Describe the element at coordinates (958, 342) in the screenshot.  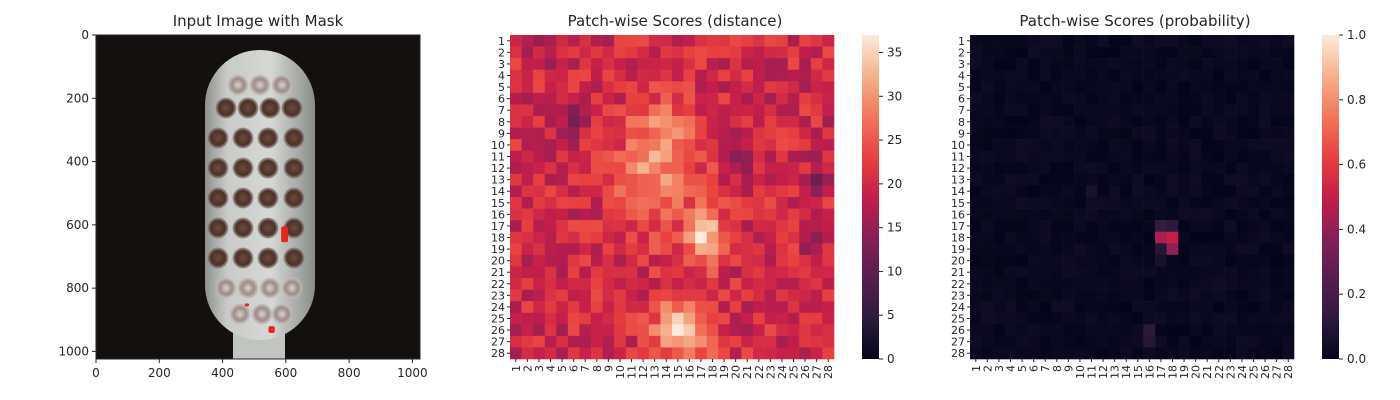
I see `y-tick-label: 27` at that location.